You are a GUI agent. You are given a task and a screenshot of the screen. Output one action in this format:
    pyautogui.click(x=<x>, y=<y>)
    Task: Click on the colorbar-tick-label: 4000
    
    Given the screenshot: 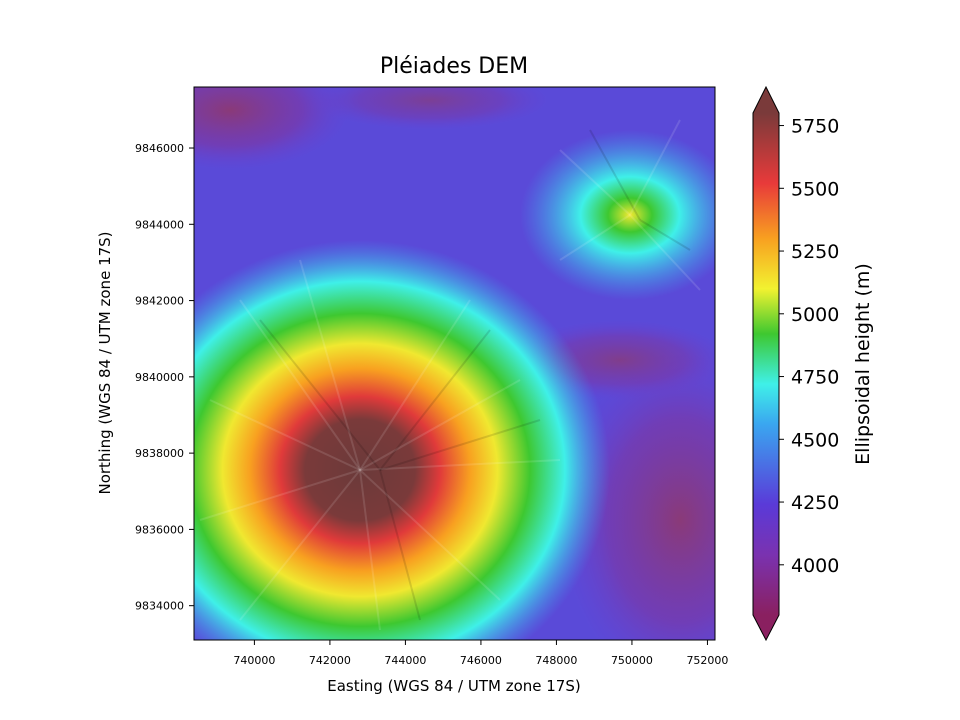 What is the action you would take?
    pyautogui.click(x=815, y=566)
    